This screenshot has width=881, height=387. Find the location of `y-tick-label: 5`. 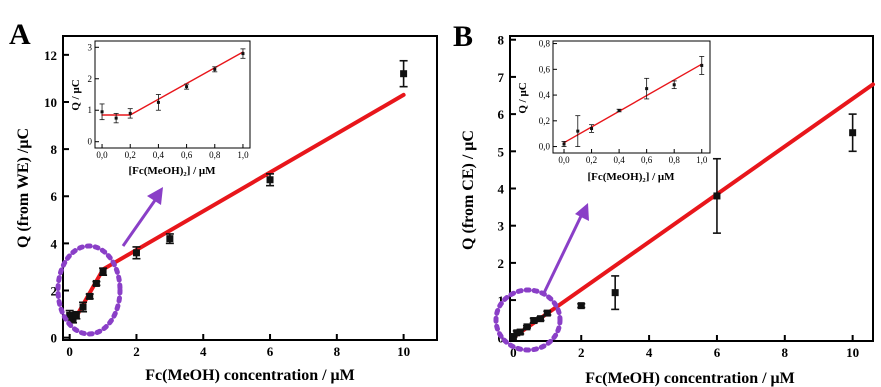

y-tick-label: 5 is located at coordinates (501, 151).